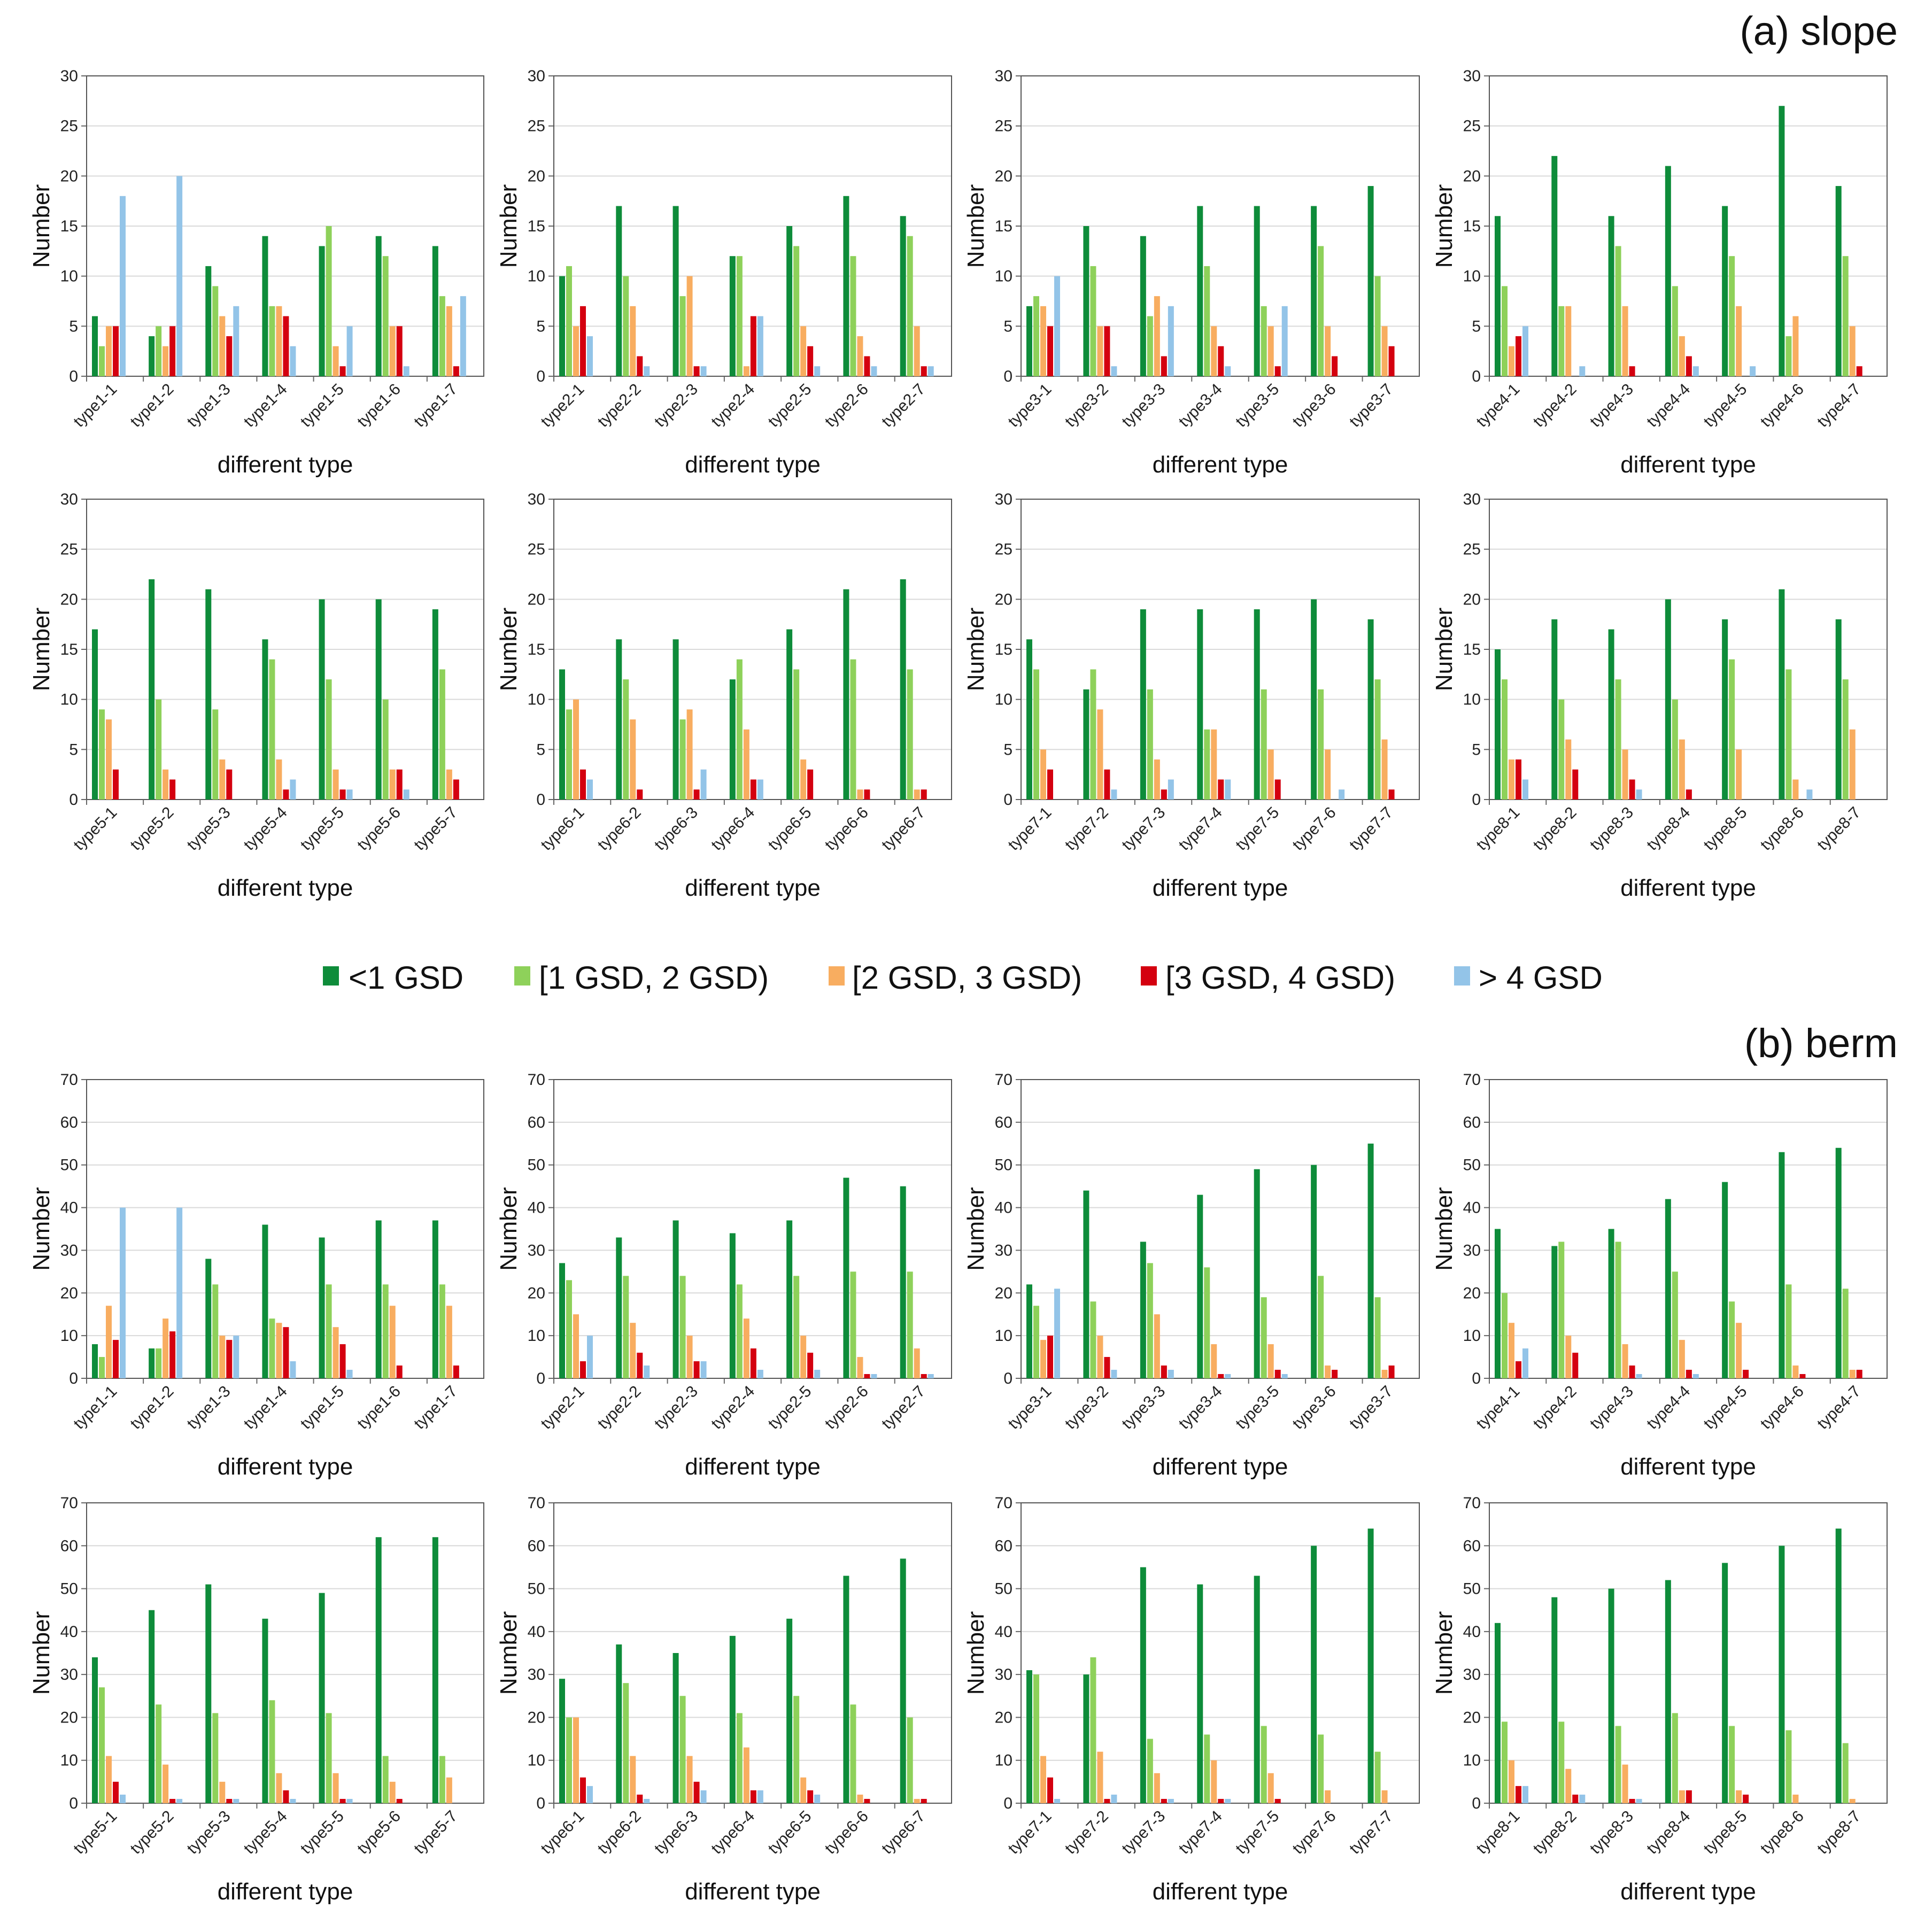  What do you see at coordinates (541, 326) in the screenshot?
I see `y-tick-label: 5` at bounding box center [541, 326].